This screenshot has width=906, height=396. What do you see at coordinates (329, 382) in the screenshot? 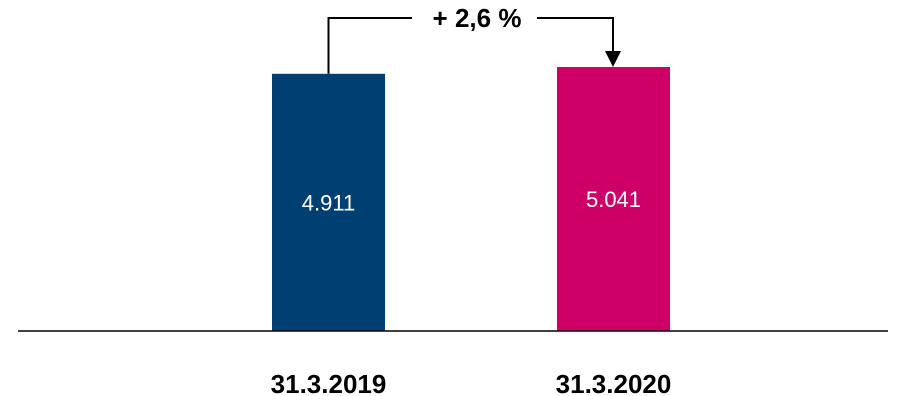
I see `category-label: 31.3.2019` at bounding box center [329, 382].